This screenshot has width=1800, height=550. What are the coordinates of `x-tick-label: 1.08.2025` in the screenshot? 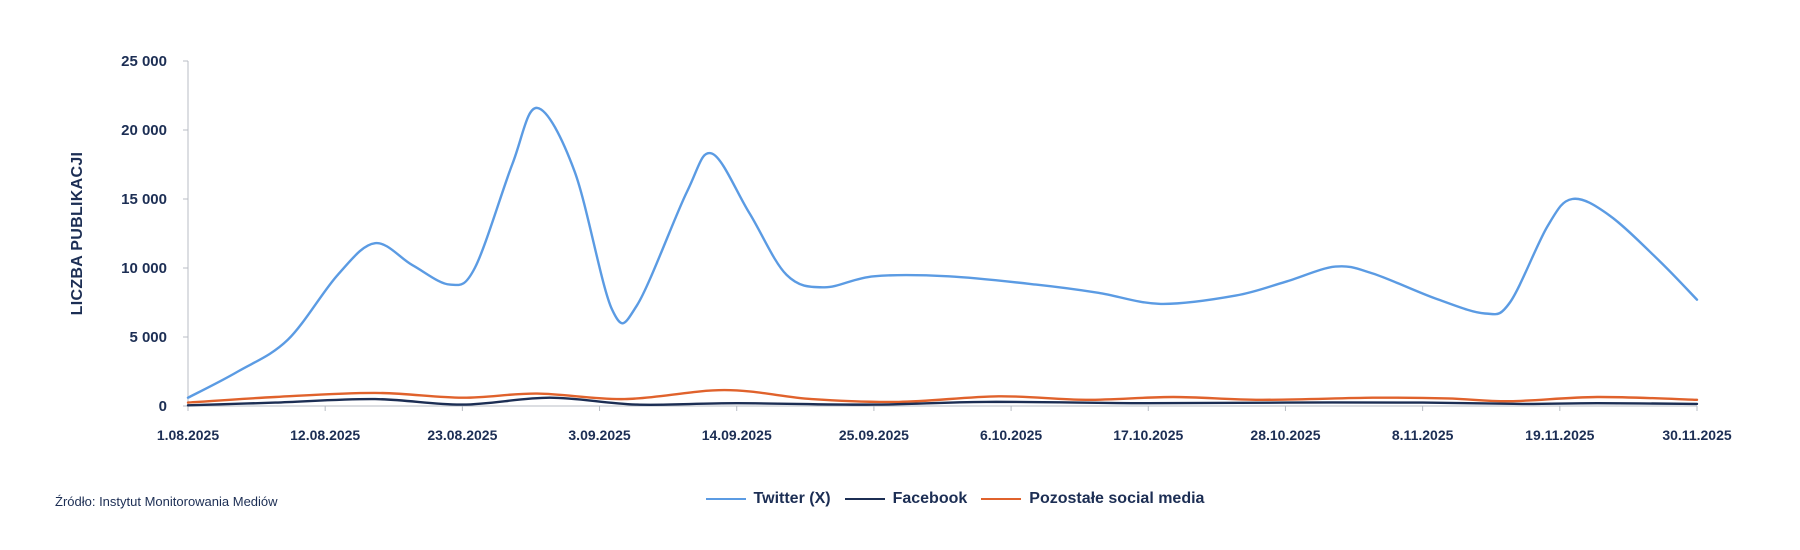 It's located at (188, 435).